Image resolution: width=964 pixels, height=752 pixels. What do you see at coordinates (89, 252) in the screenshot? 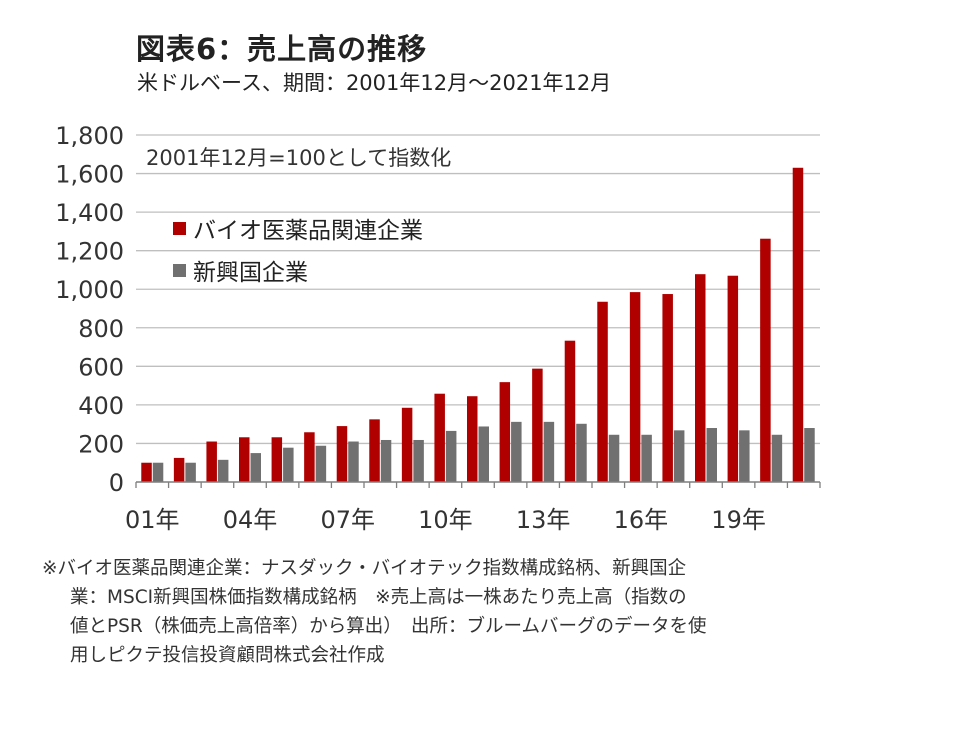
I see `y-tick-label: 1,200` at bounding box center [89, 252].